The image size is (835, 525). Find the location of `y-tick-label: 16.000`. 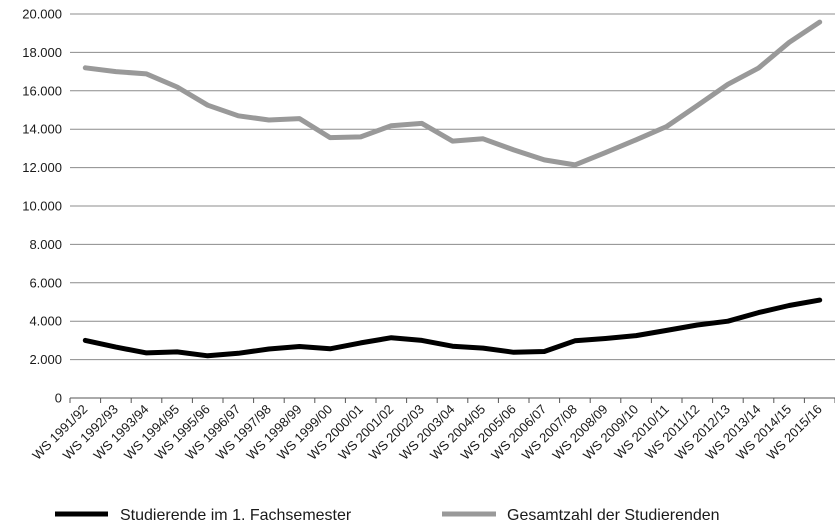

y-tick-label: 16.000 is located at coordinates (42, 90).